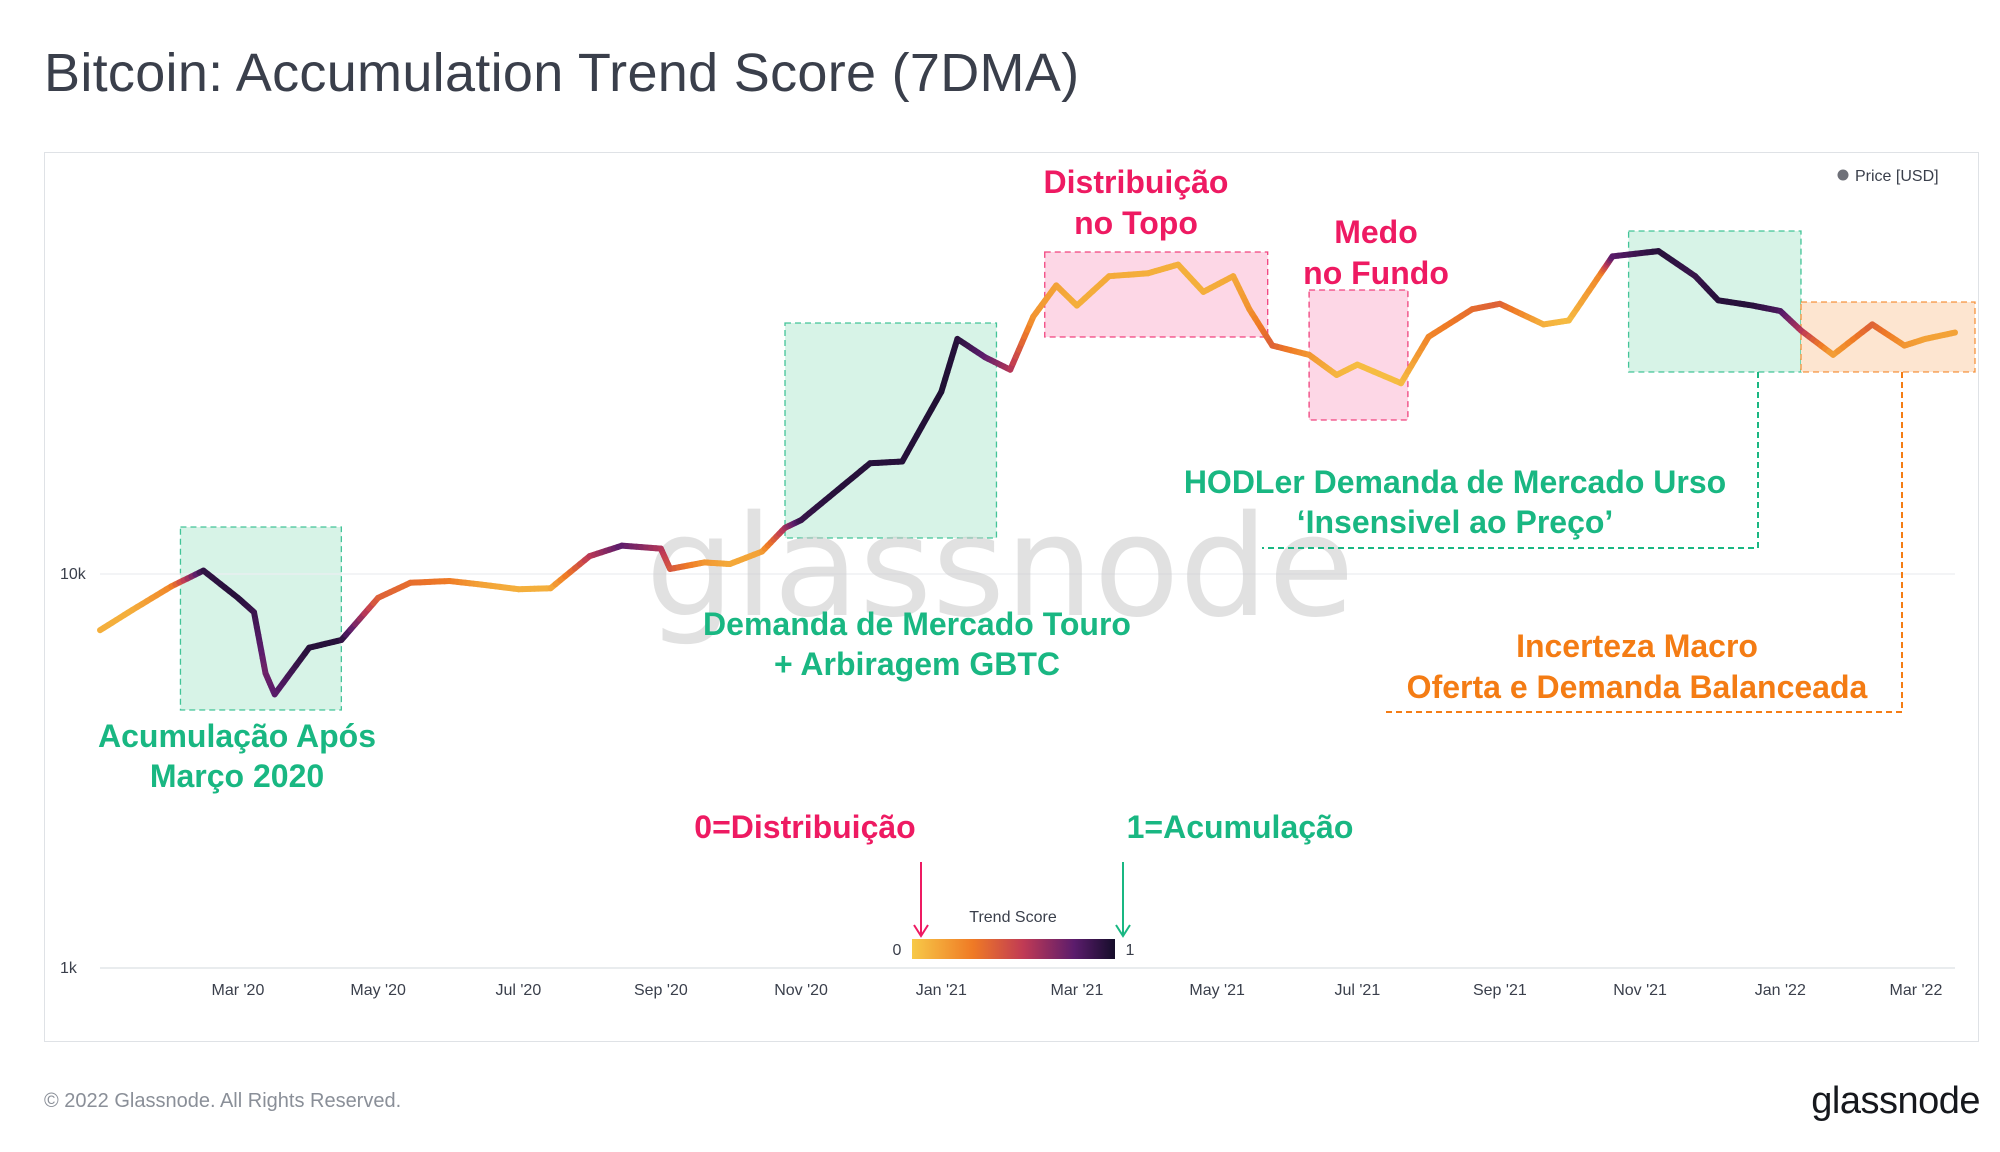 The height and width of the screenshot is (1152, 2000). Describe the element at coordinates (1014, 934) in the screenshot. I see `colorbar: Trend Score 0 1` at that location.